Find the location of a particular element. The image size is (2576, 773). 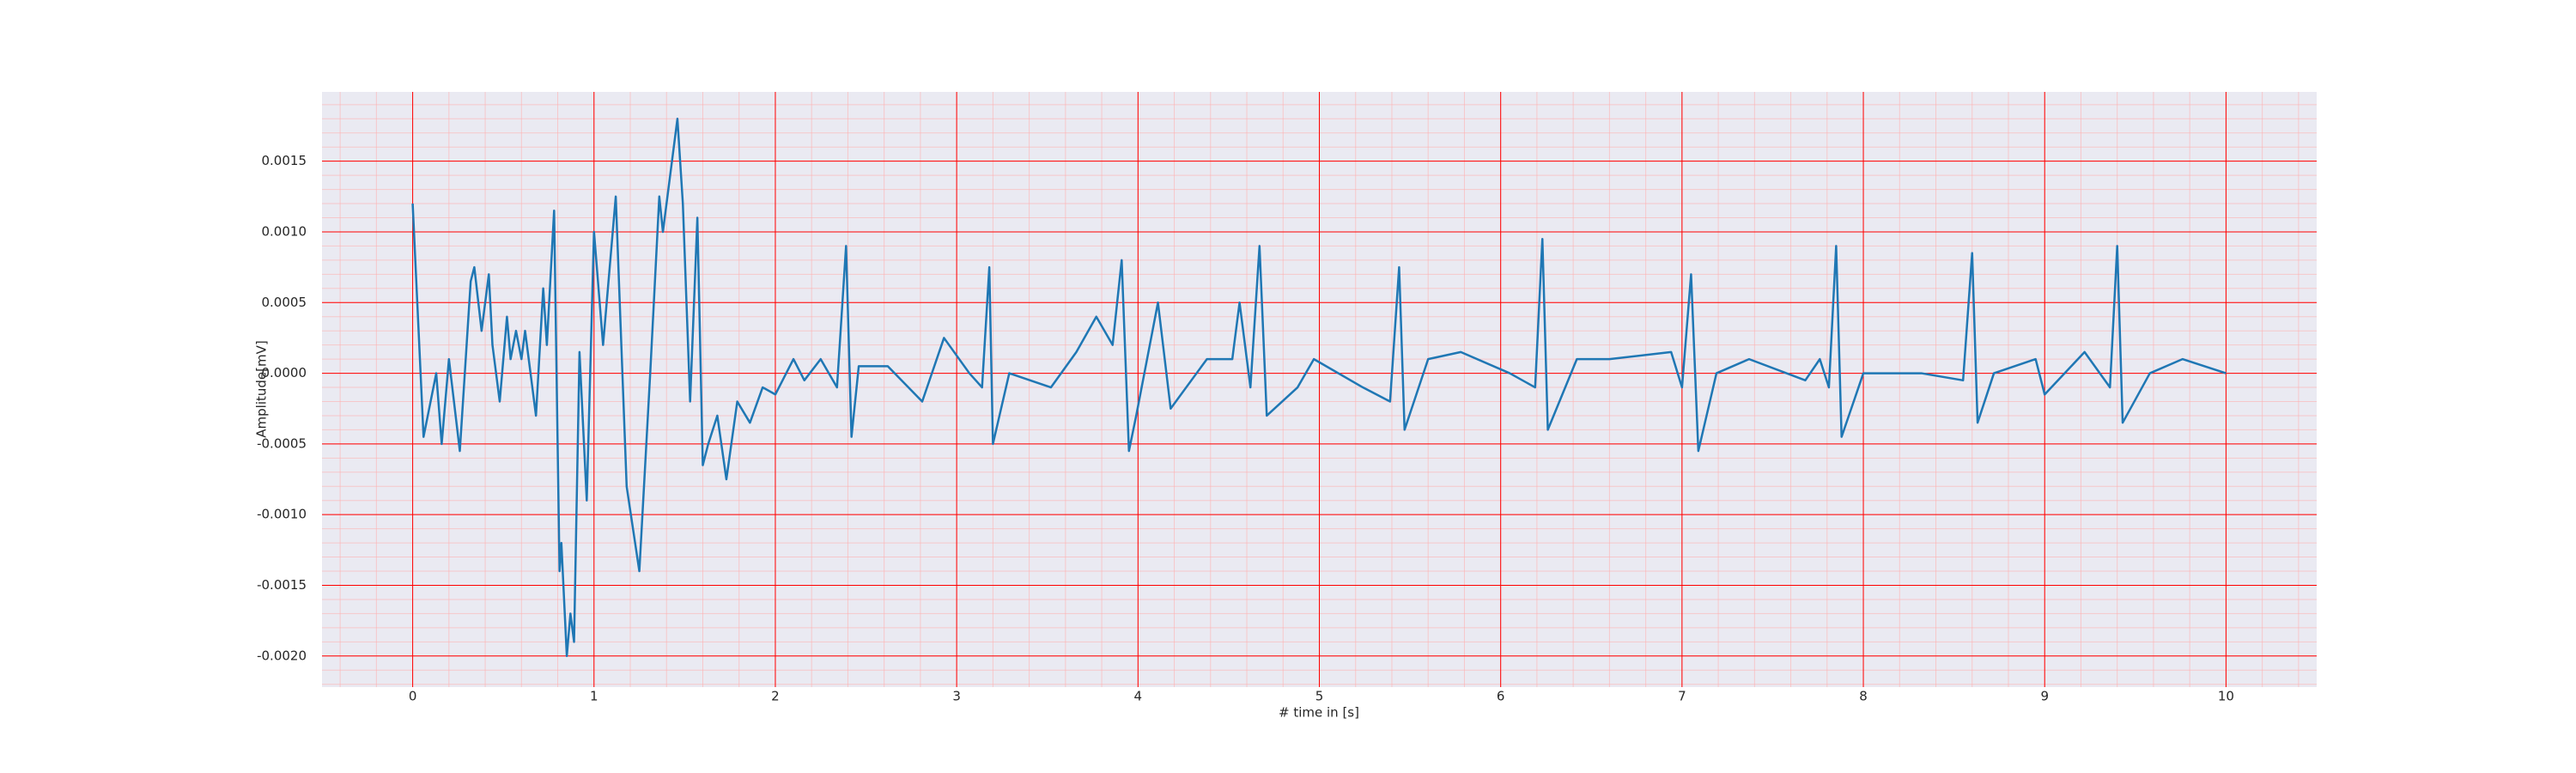

y-tick-label: -0.0015 is located at coordinates (282, 585).